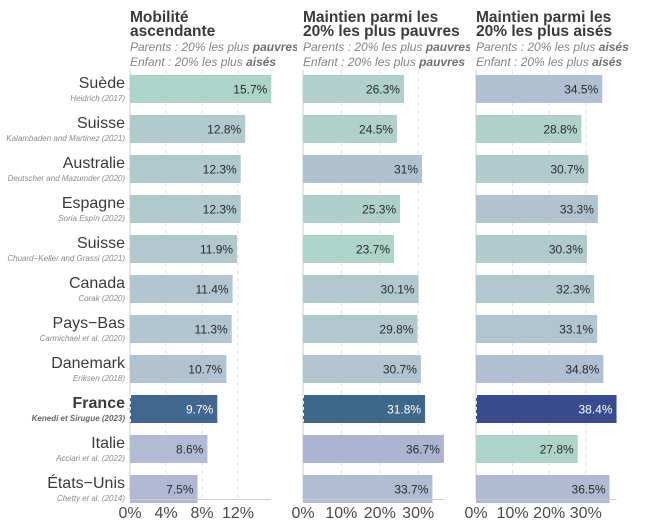  I want to click on category-label: Danemark, so click(88, 363).